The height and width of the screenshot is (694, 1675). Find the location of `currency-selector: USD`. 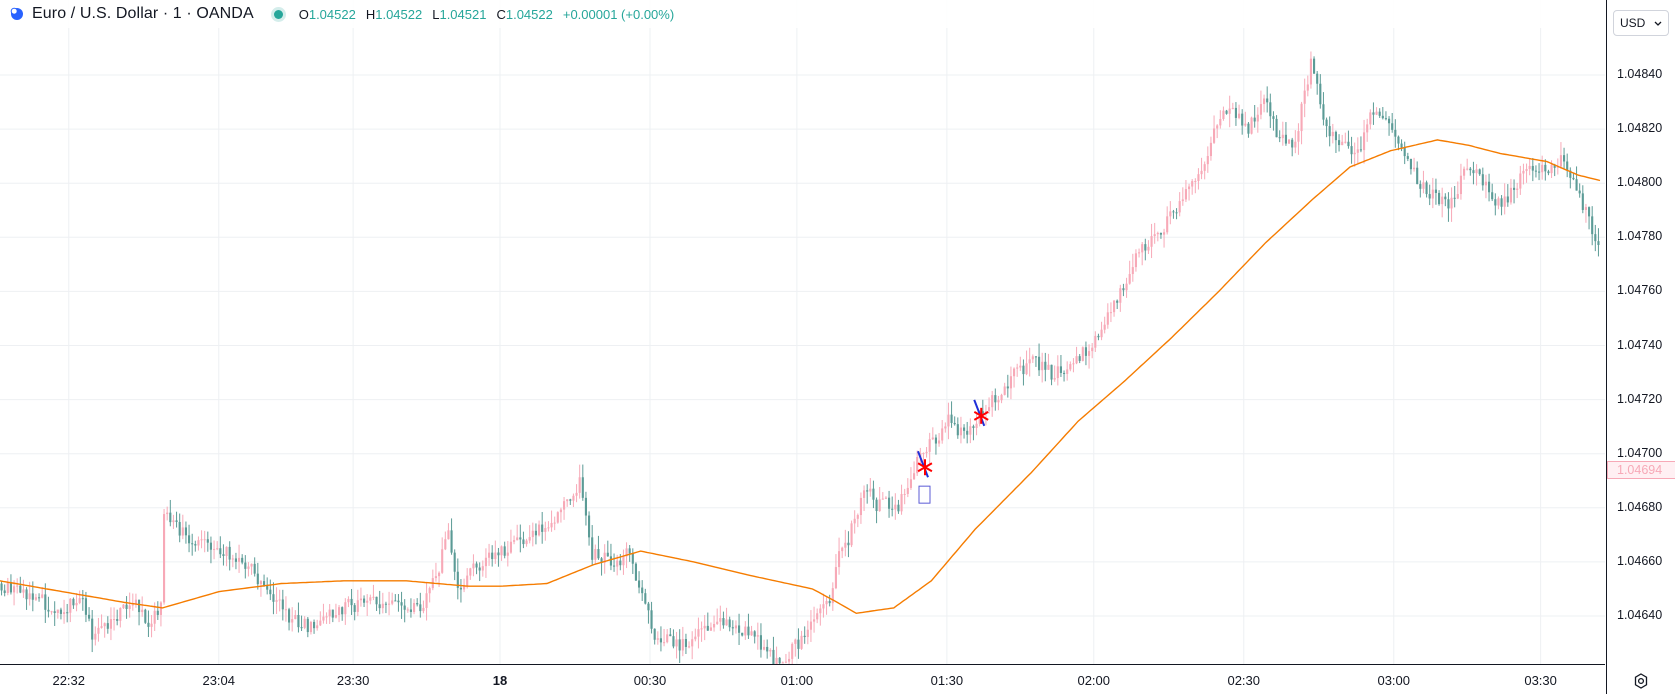

currency-selector: USD is located at coordinates (1641, 23).